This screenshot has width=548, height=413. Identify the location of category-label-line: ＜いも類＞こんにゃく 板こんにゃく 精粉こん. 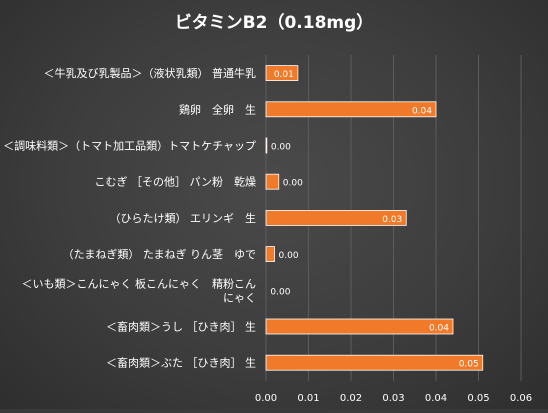
(139, 283).